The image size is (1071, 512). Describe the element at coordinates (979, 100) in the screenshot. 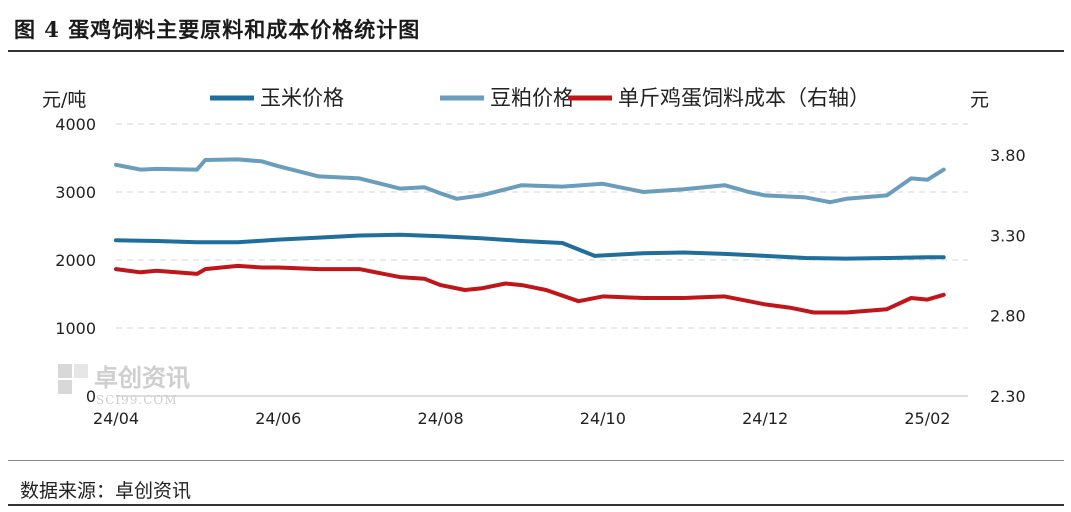

I see `right-axis-unit: 元` at that location.